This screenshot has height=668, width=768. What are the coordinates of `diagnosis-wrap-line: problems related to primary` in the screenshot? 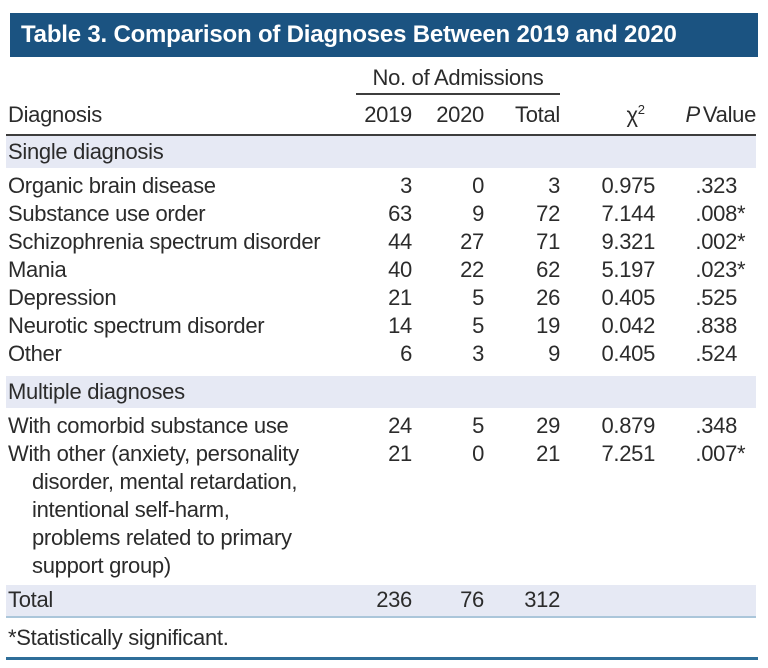 It's located at (162, 538).